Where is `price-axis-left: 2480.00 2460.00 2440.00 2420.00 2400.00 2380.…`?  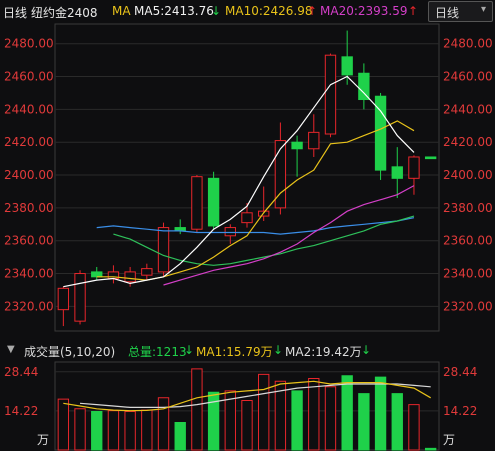
price-axis-left: 2480.00 2460.00 2440.00 2420.00 2400.00 2380.… is located at coordinates (29, 175).